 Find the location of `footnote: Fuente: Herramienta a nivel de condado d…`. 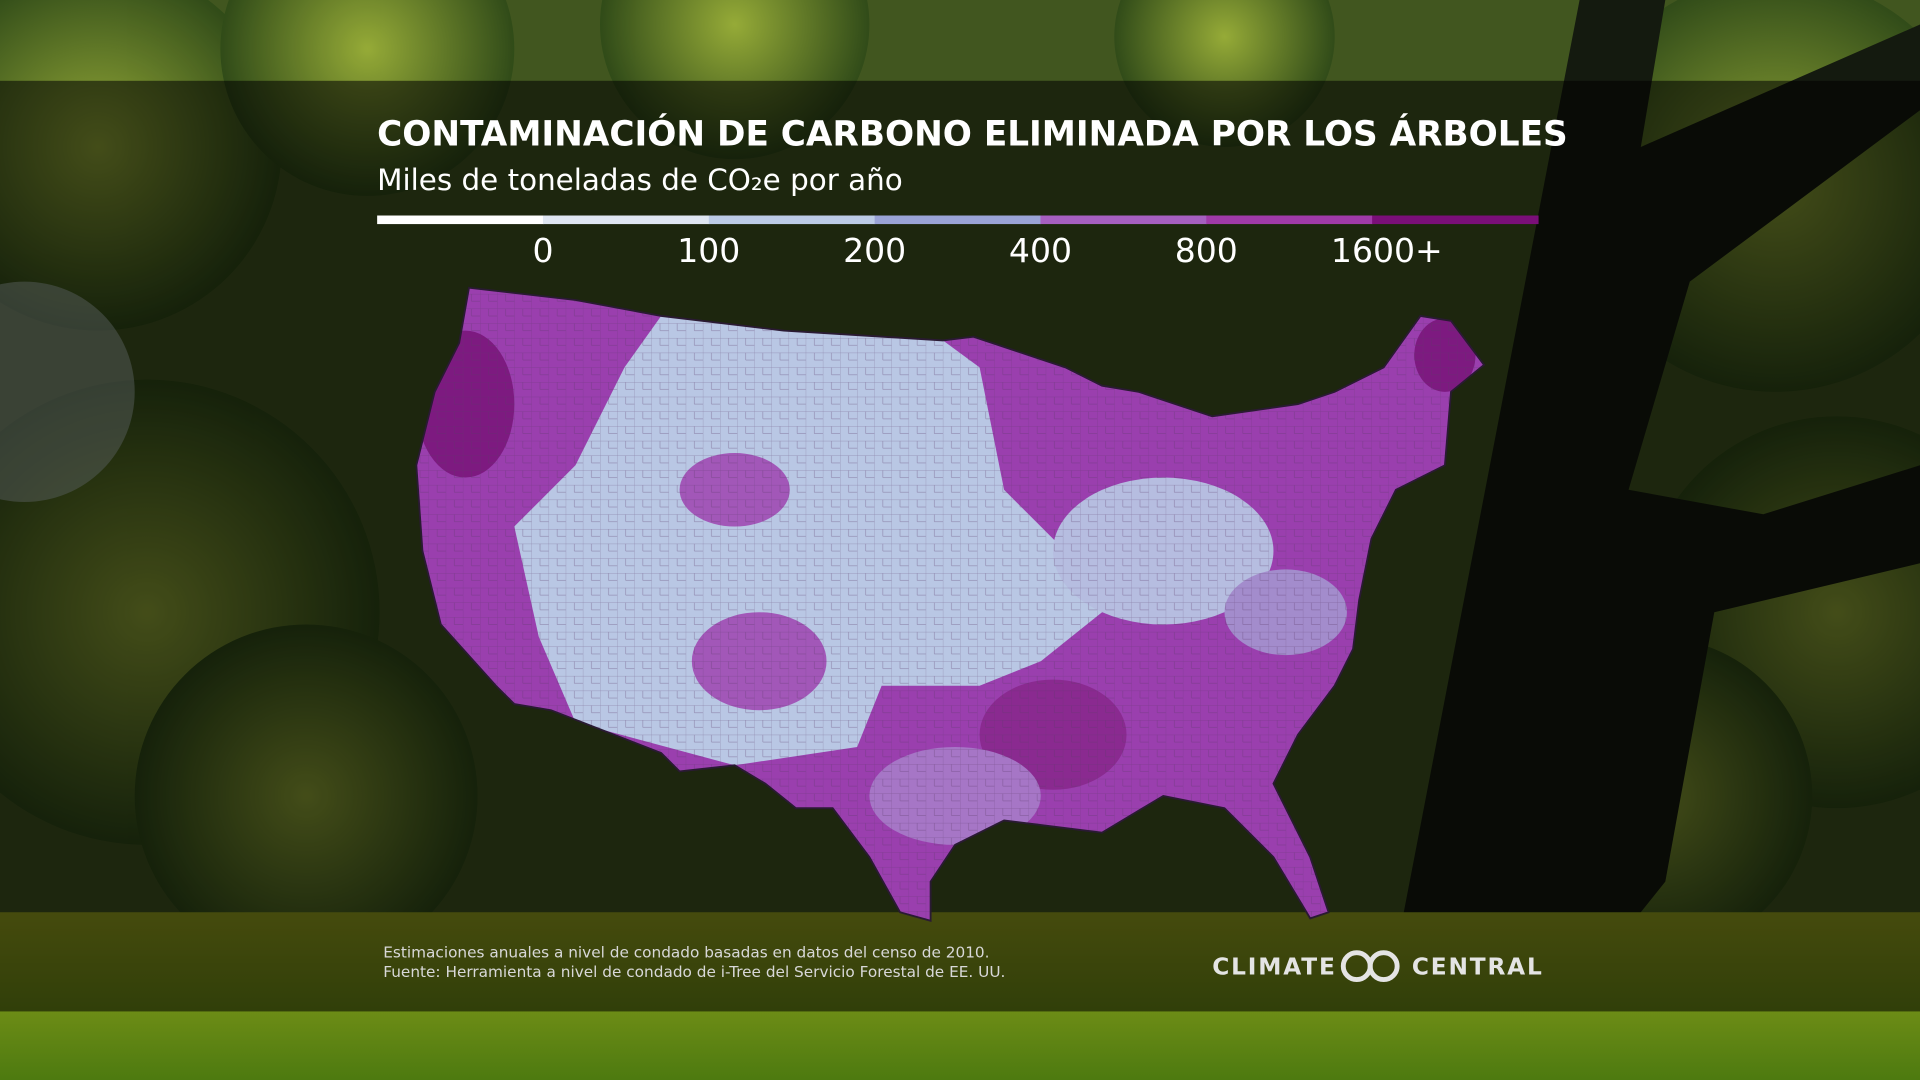

footnote: Fuente: Herramienta a nivel de condado d… is located at coordinates (694, 972).